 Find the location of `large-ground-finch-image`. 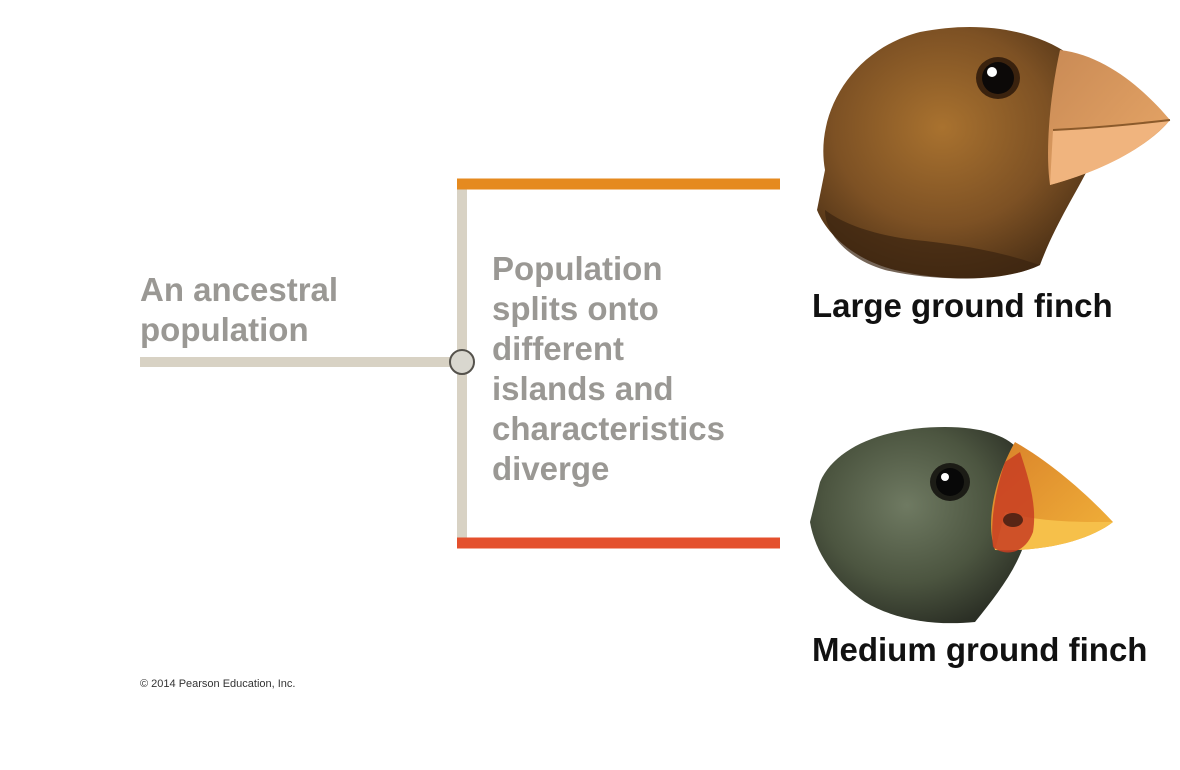

large-ground-finch-image is located at coordinates (994, 152).